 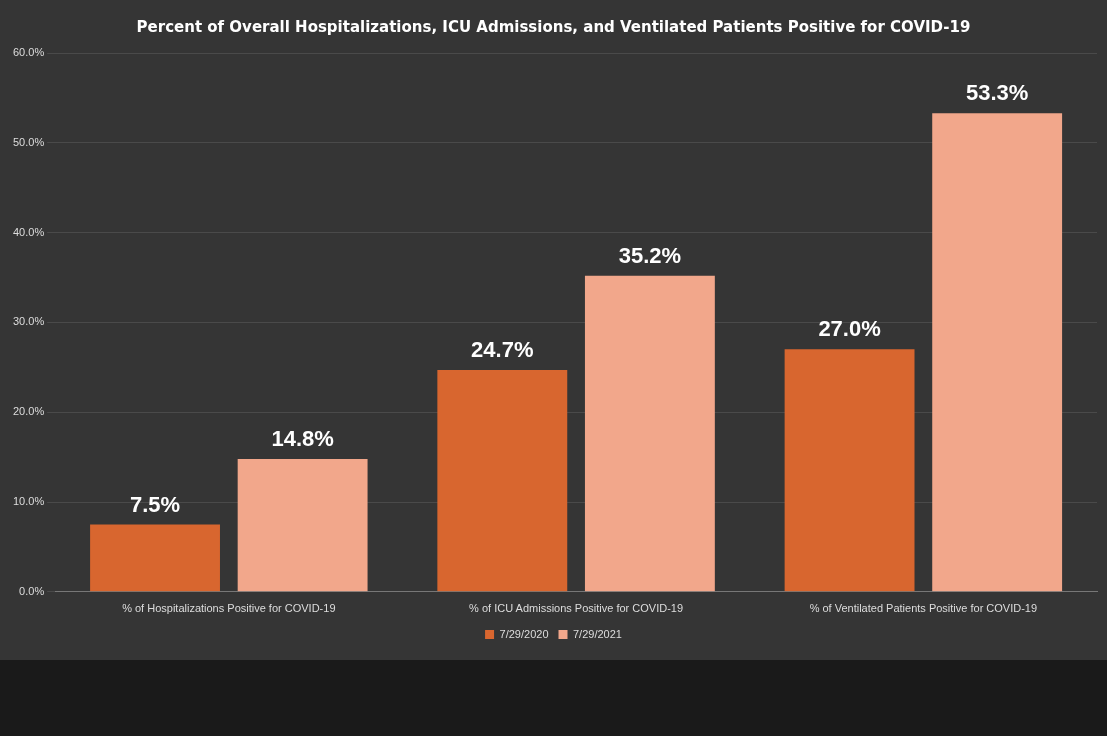 I want to click on data-label: 7.5%, so click(x=155, y=504).